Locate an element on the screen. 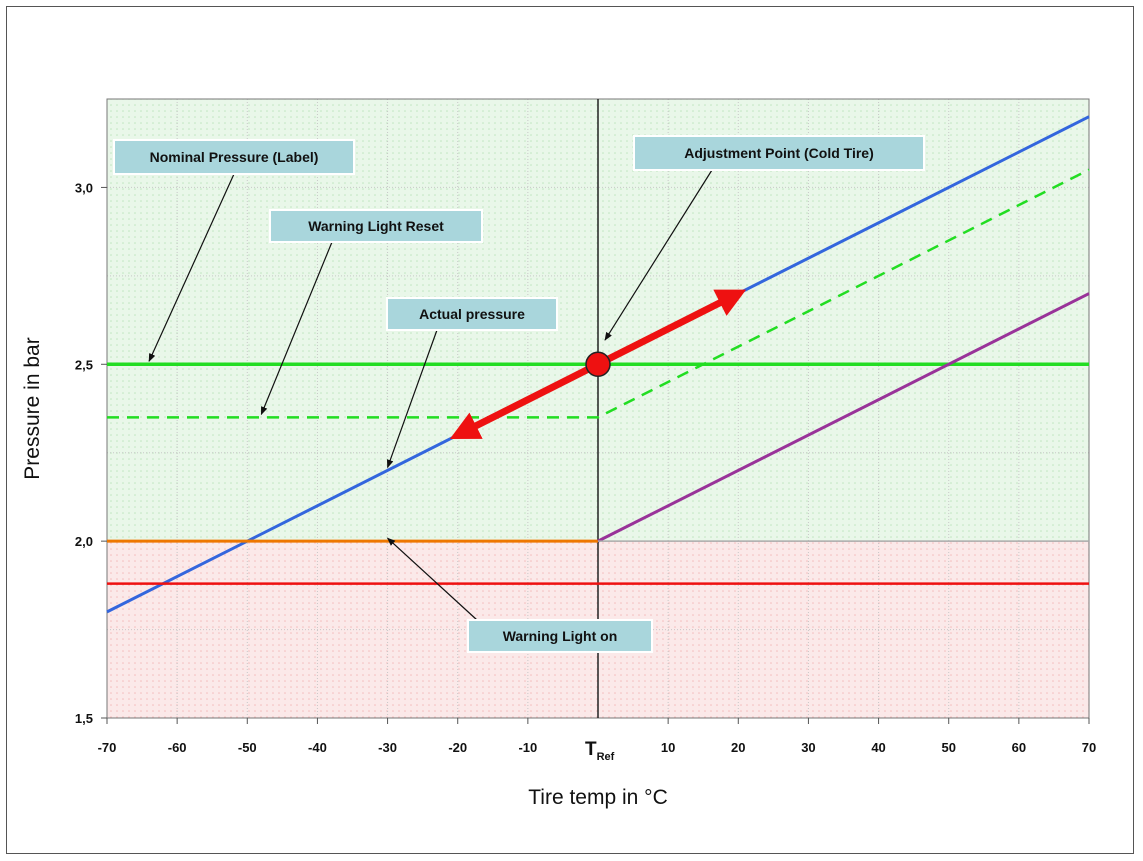 Image resolution: width=1143 pixels, height=861 pixels. warning-light-reset-label: Warning Light Reset is located at coordinates (376, 226).